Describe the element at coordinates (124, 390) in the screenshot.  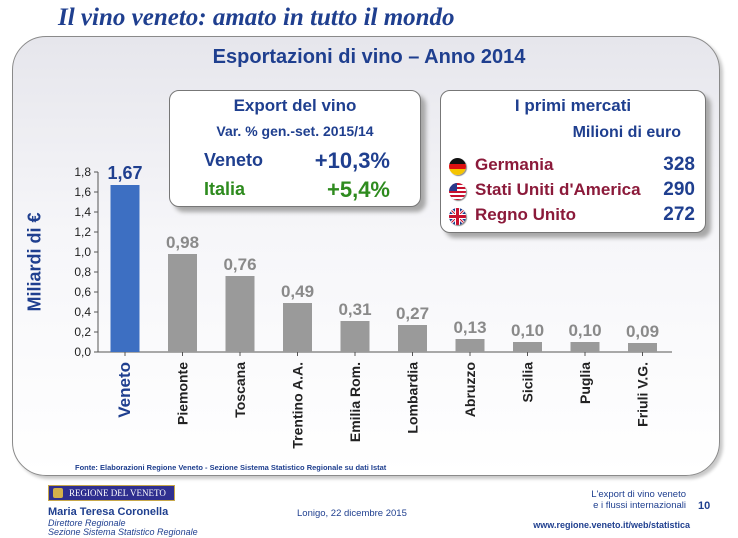
I see `x-tick-label: Veneto` at that location.